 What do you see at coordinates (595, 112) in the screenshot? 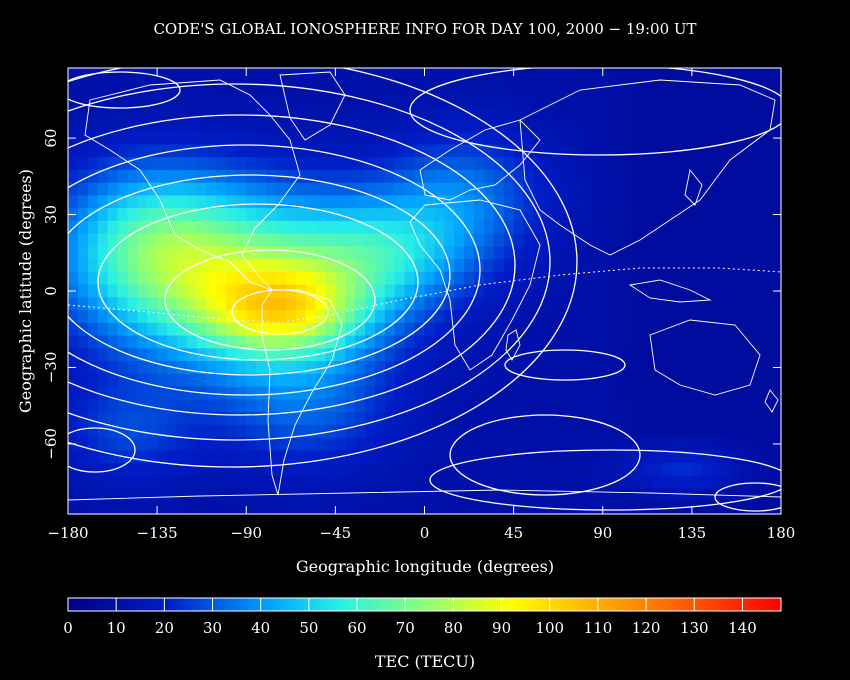
I see `contour-line` at bounding box center [595, 112].